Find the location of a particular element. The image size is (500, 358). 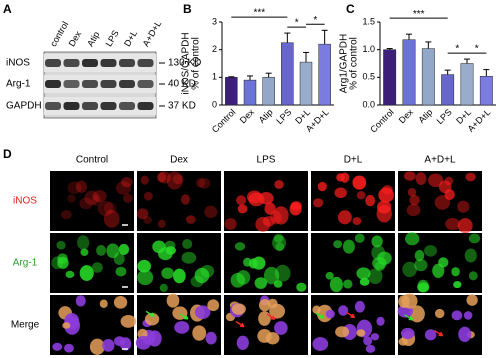

lane-label: Atip is located at coordinates (93, 39).